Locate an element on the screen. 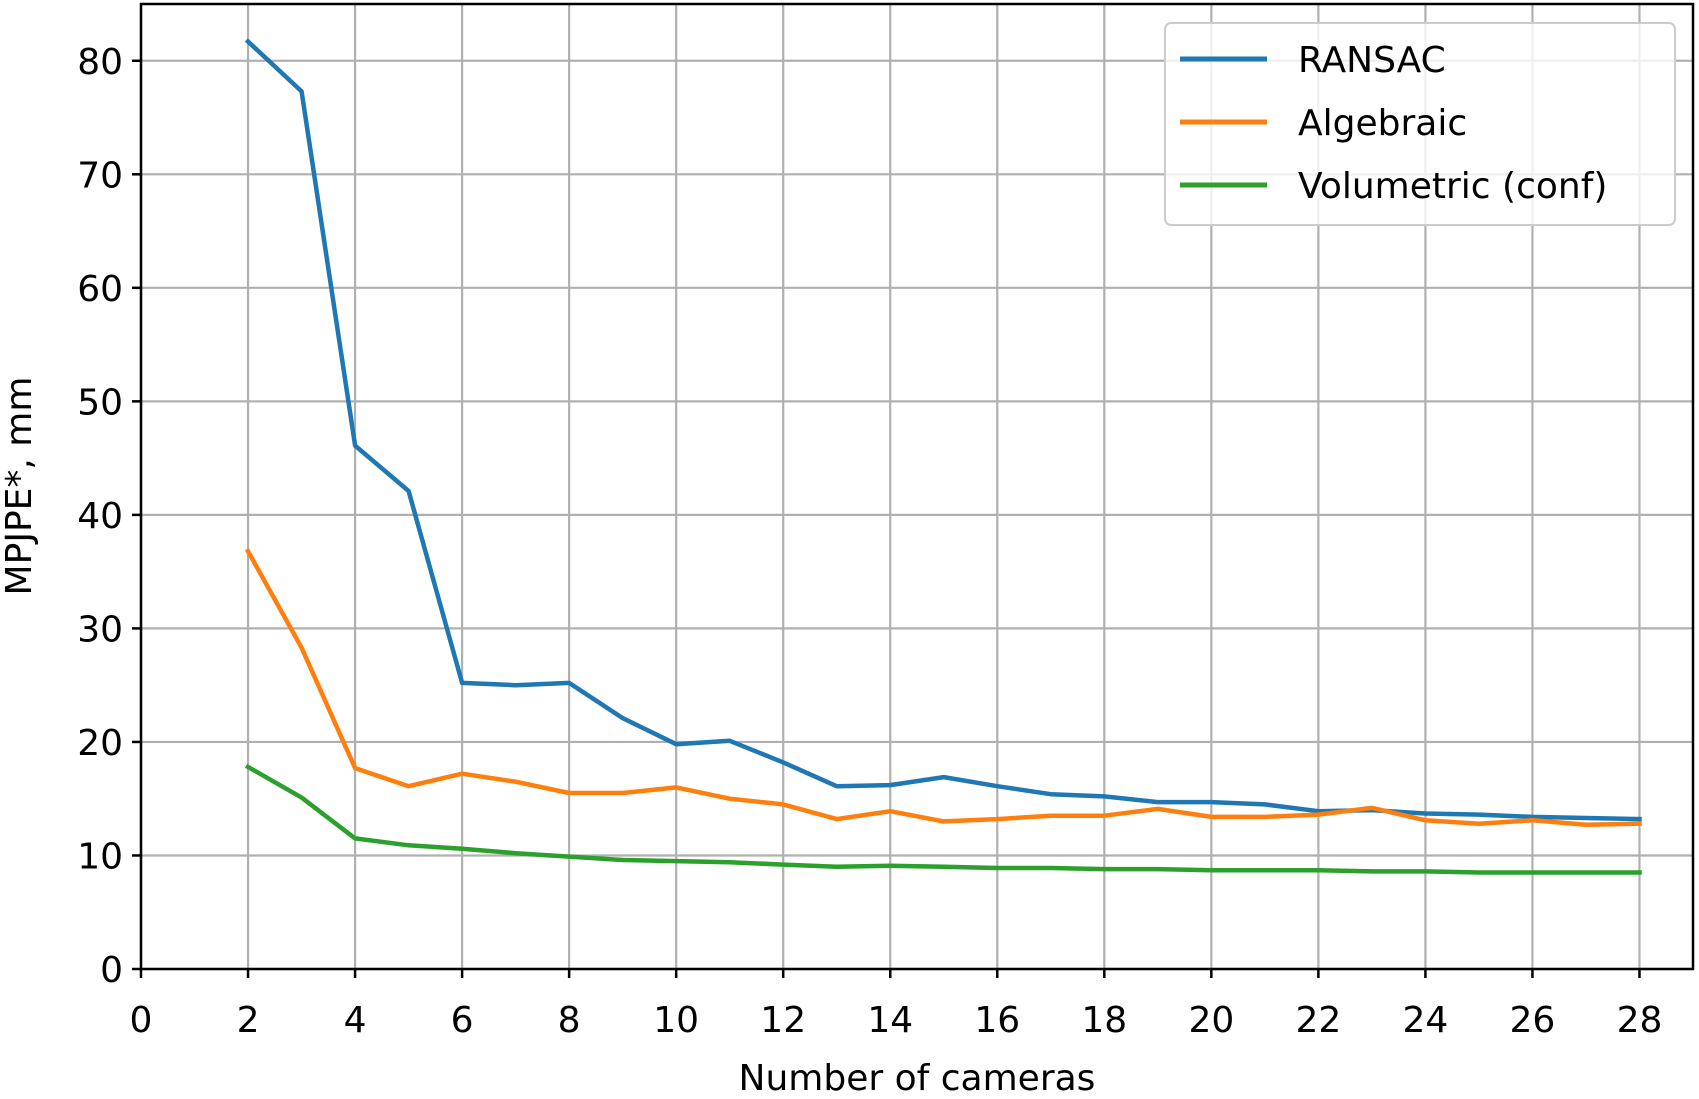 Image resolution: width=1699 pixels, height=1099 pixels. legend: RANSAC Algebraic Volumetric (conf) is located at coordinates (1420, 124).